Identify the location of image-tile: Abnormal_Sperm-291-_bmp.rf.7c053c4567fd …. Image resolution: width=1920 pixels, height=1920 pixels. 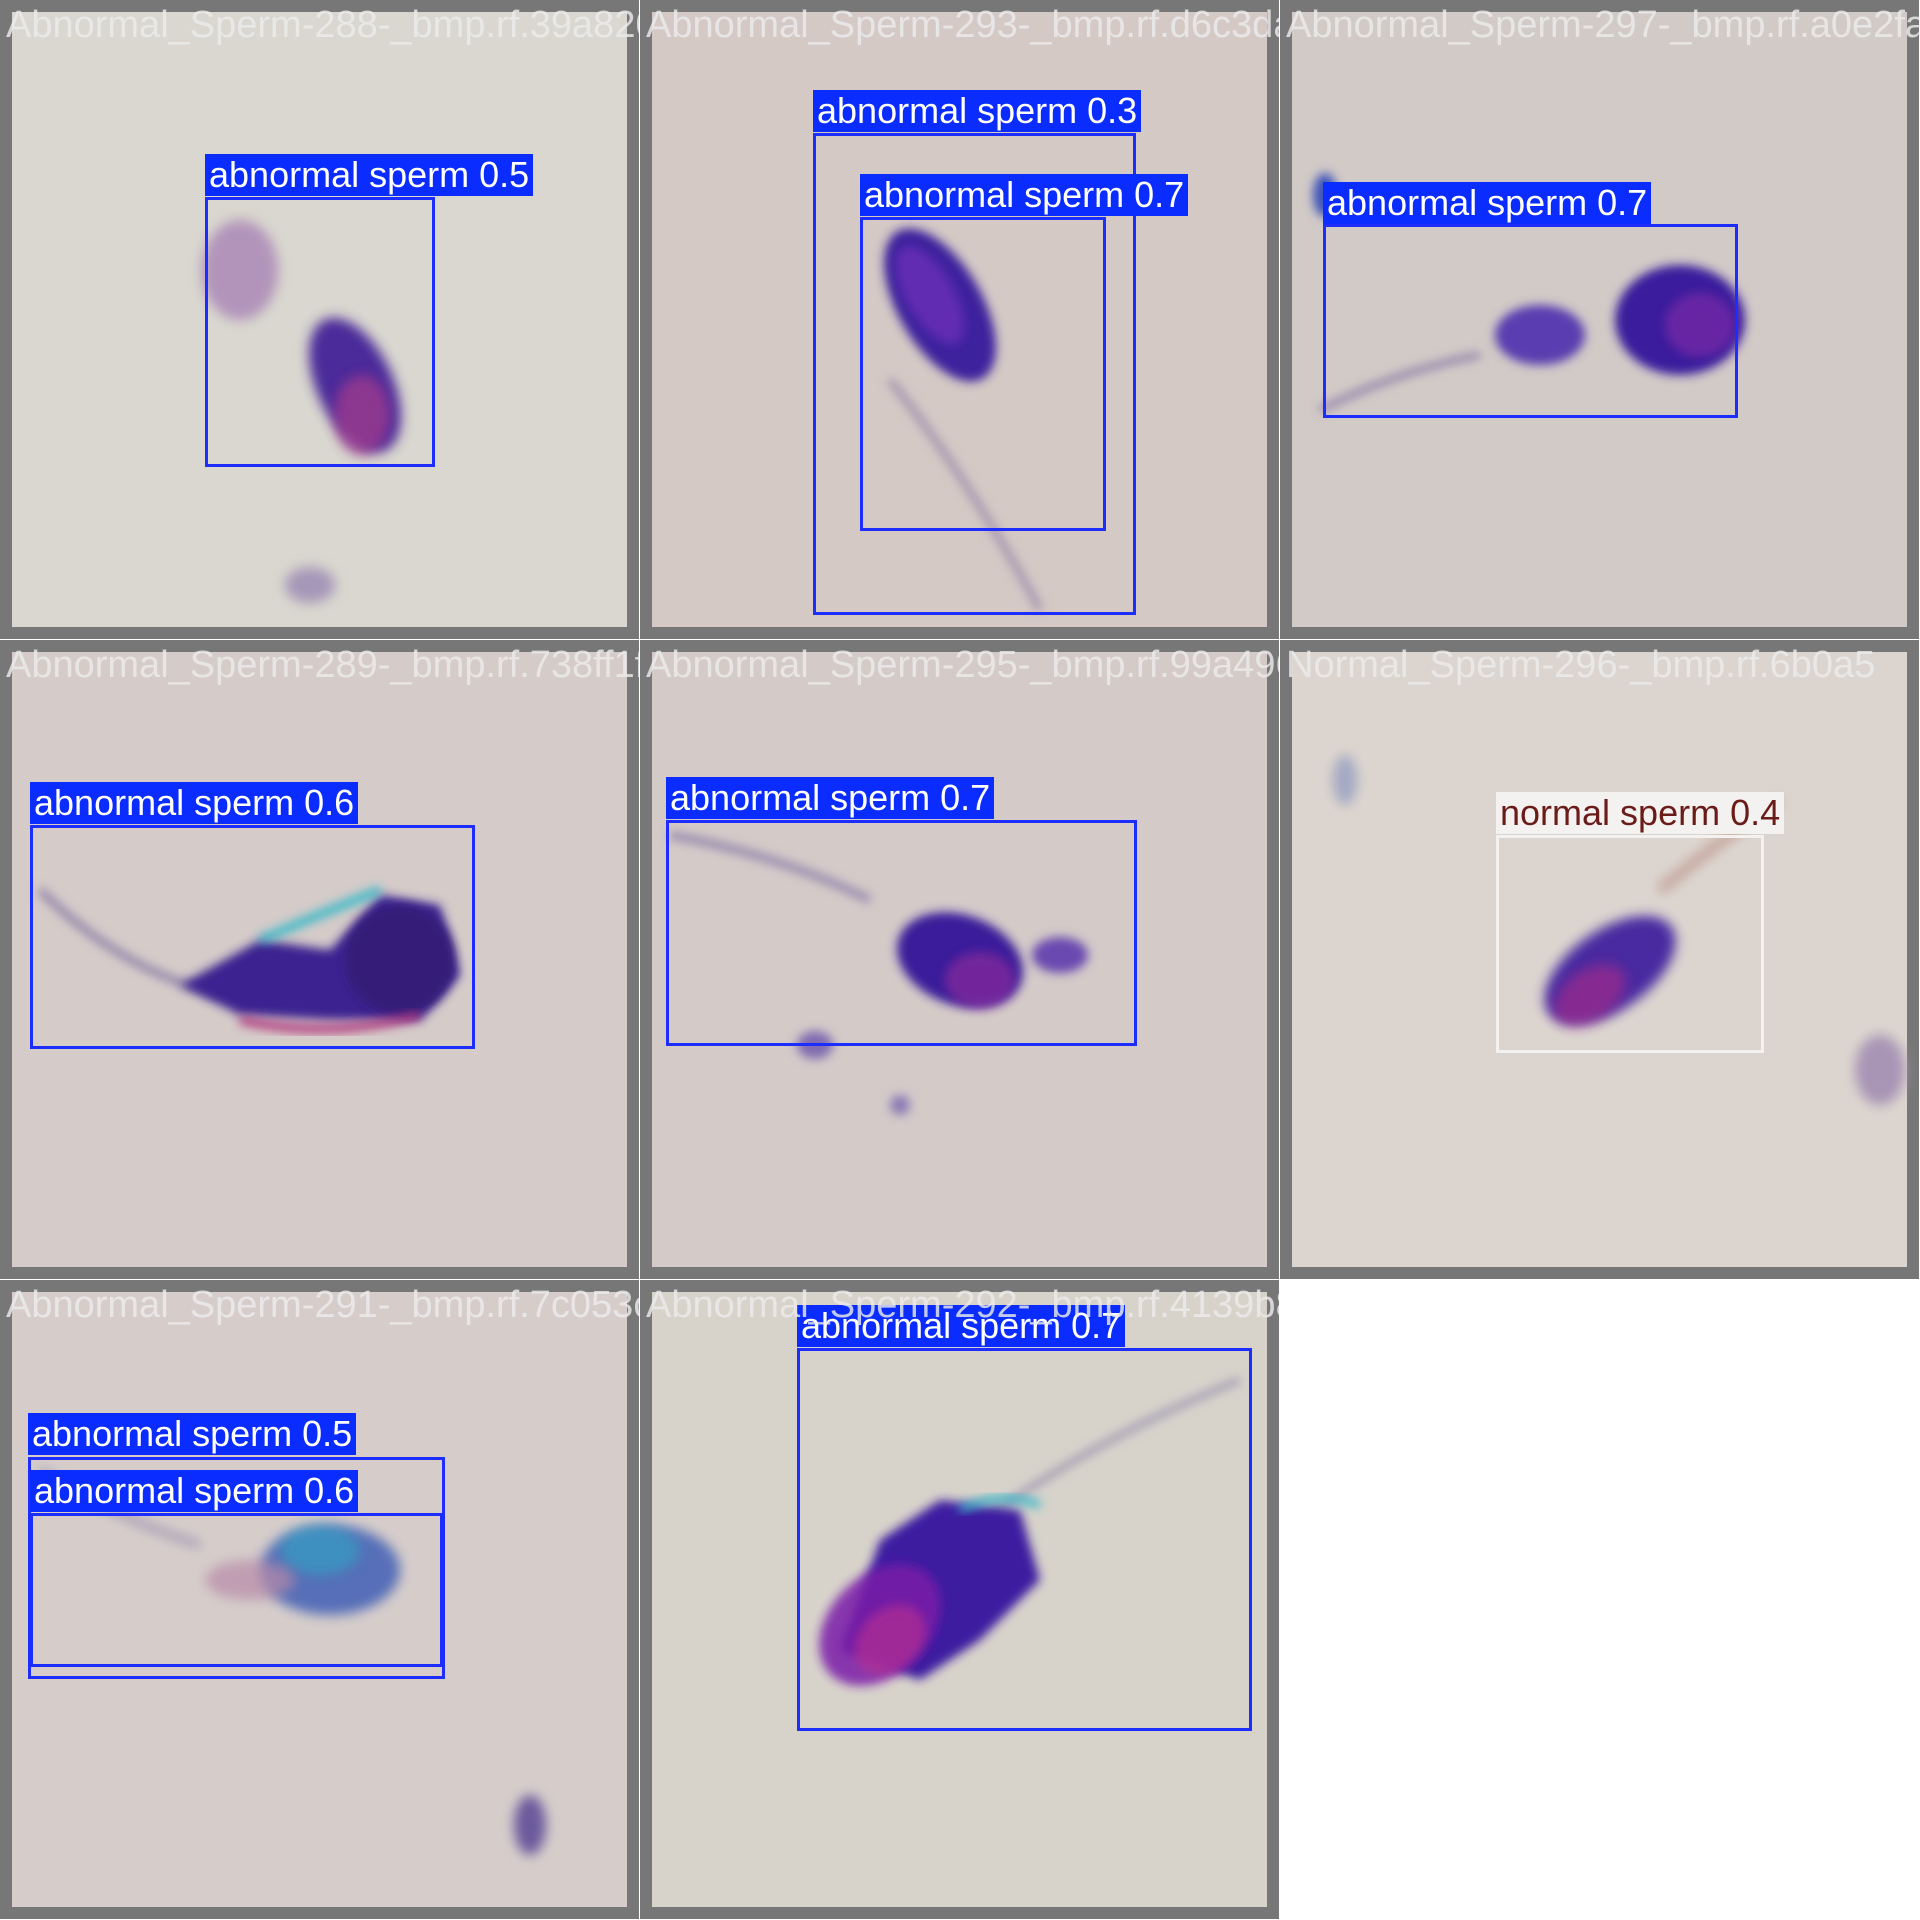
(319, 1599).